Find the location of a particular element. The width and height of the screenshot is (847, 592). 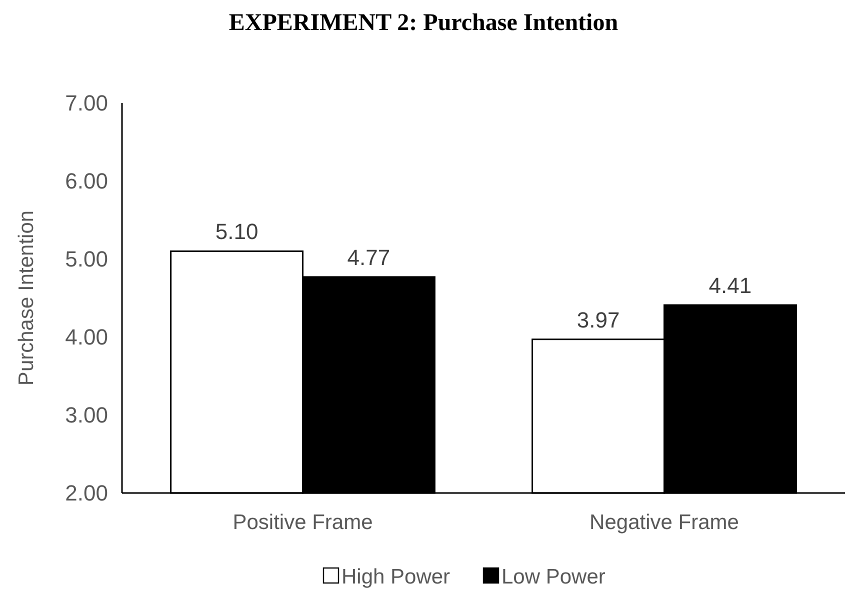

y-tick-label: 7.00 is located at coordinates (86, 103).